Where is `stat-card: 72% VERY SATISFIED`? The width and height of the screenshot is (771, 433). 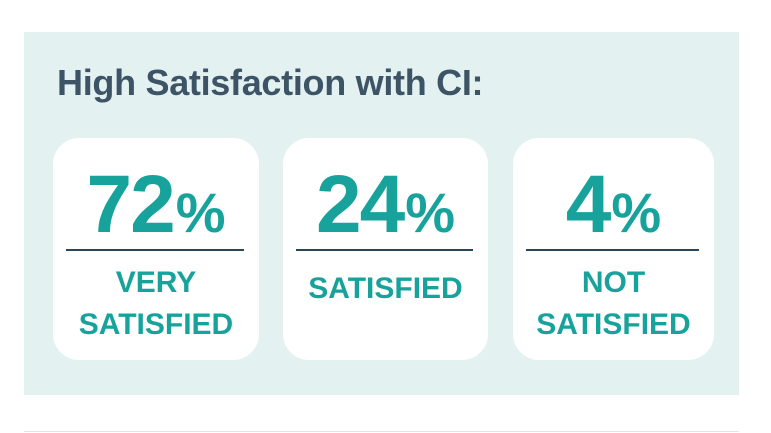 stat-card: 72% VERY SATISFIED is located at coordinates (156, 249).